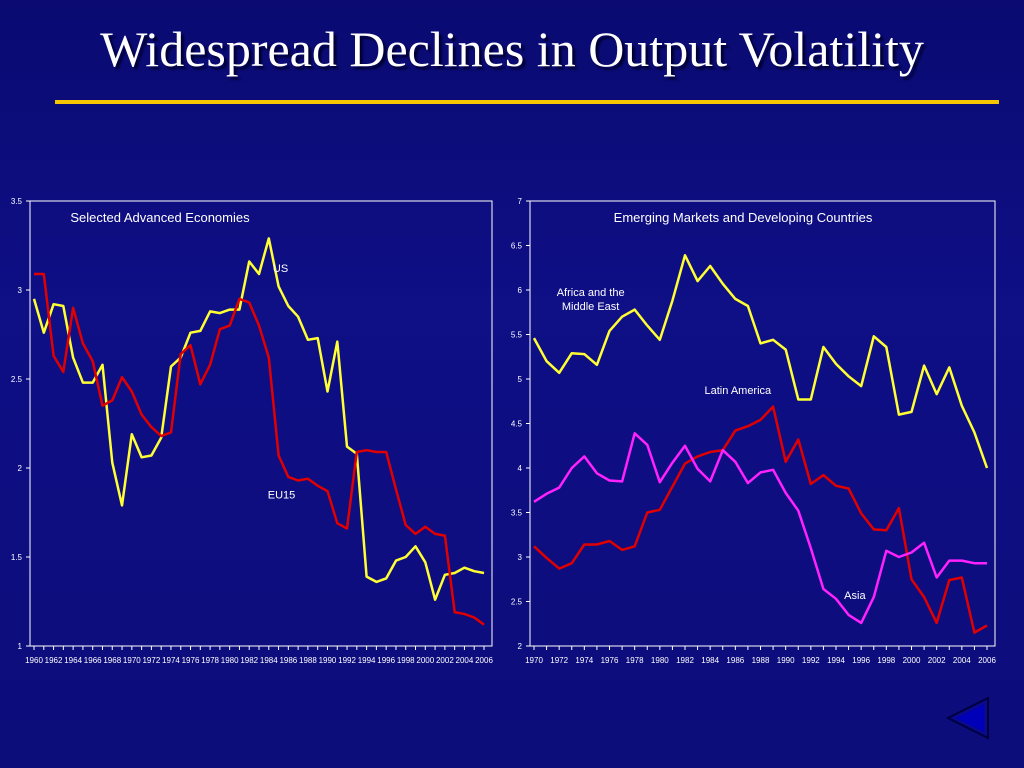  I want to click on series-label: Middle East, so click(590, 307).